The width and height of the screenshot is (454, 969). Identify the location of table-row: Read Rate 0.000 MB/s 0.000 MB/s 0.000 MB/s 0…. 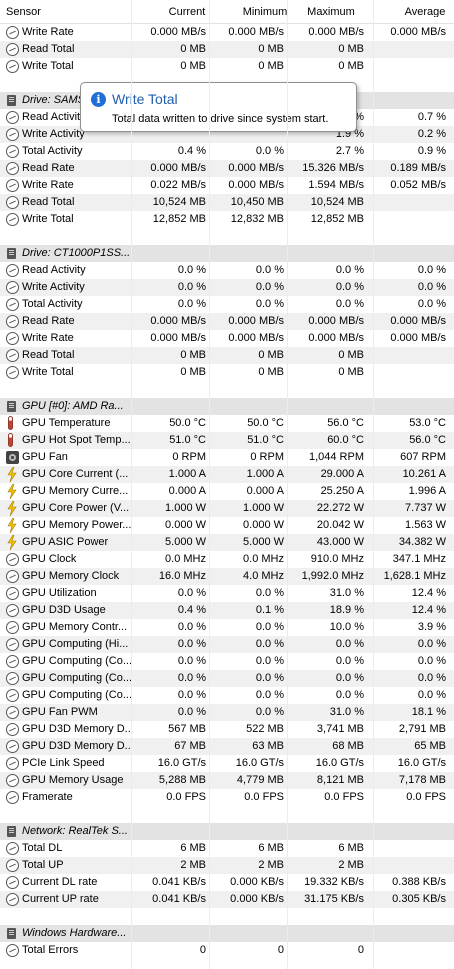
(227, 321).